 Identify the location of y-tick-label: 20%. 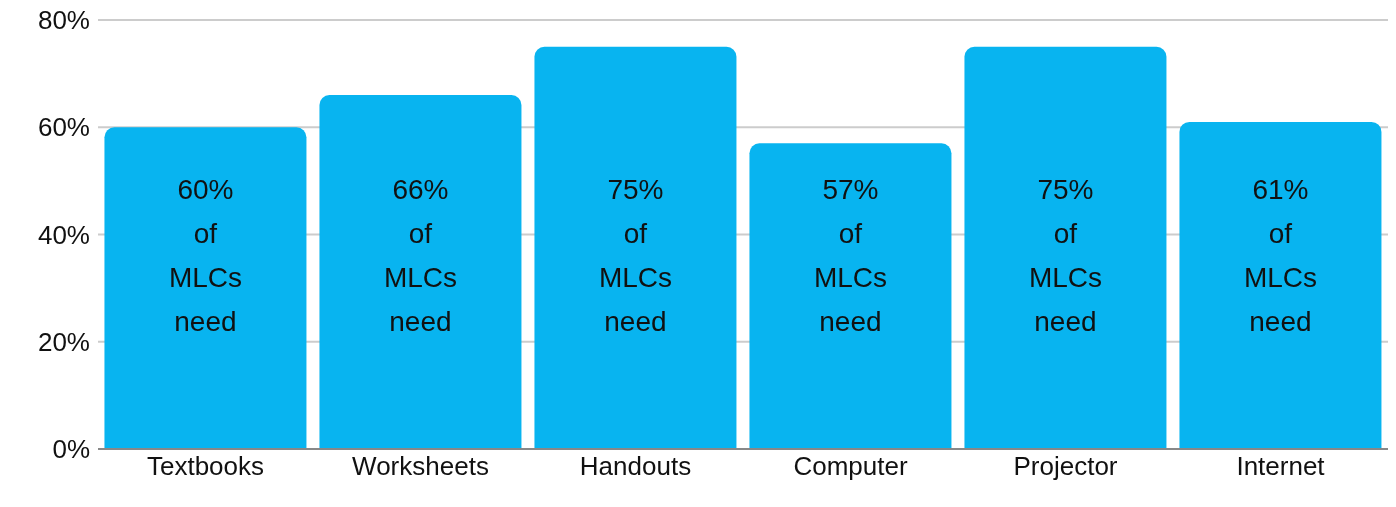
(63, 341).